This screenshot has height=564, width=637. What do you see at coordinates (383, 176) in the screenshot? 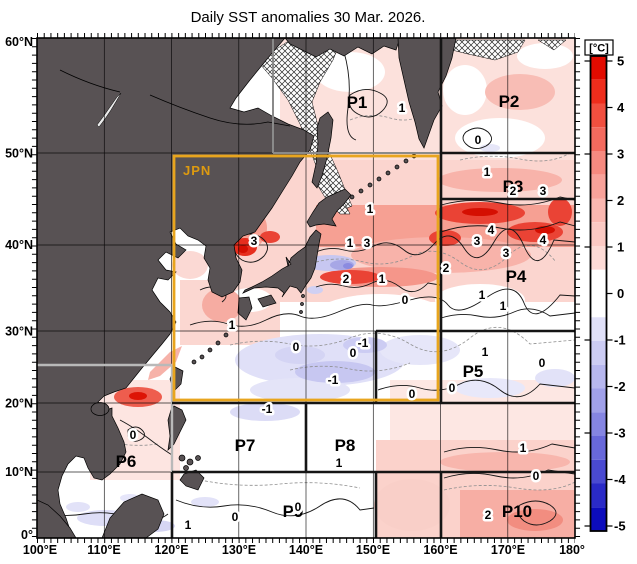
I see `kuril-islands` at bounding box center [383, 176].